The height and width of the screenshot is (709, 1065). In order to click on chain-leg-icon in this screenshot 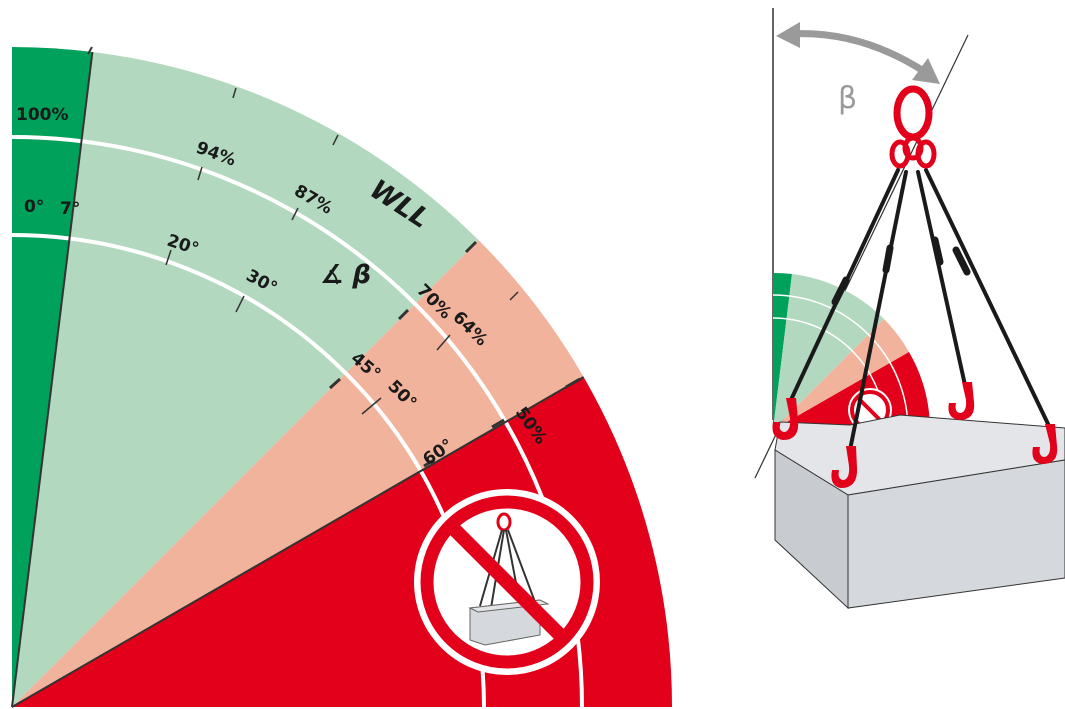, I will do `click(920, 310)`.